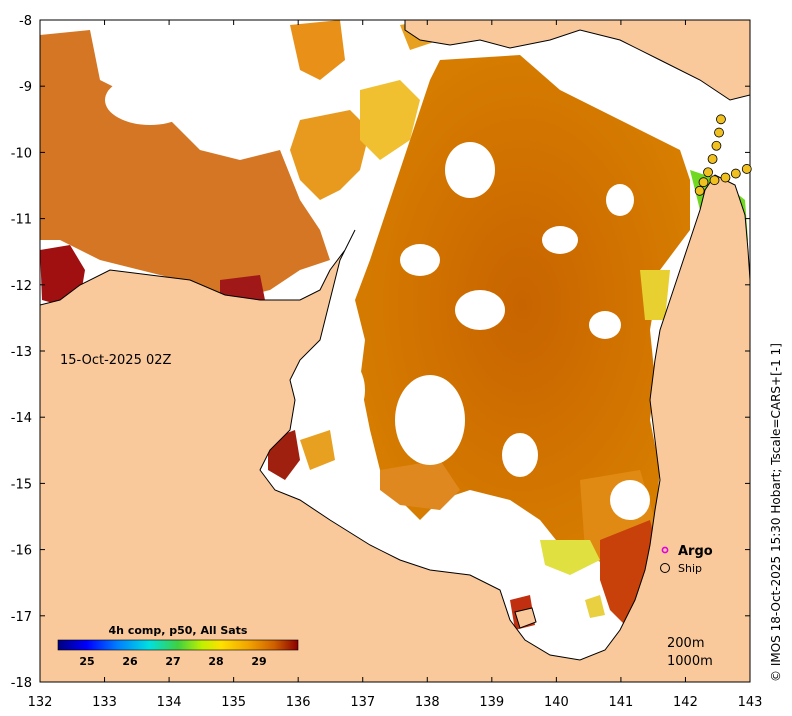 The image size is (792, 716). Describe the element at coordinates (21, 418) in the screenshot. I see `y-tick-label: -14` at that location.